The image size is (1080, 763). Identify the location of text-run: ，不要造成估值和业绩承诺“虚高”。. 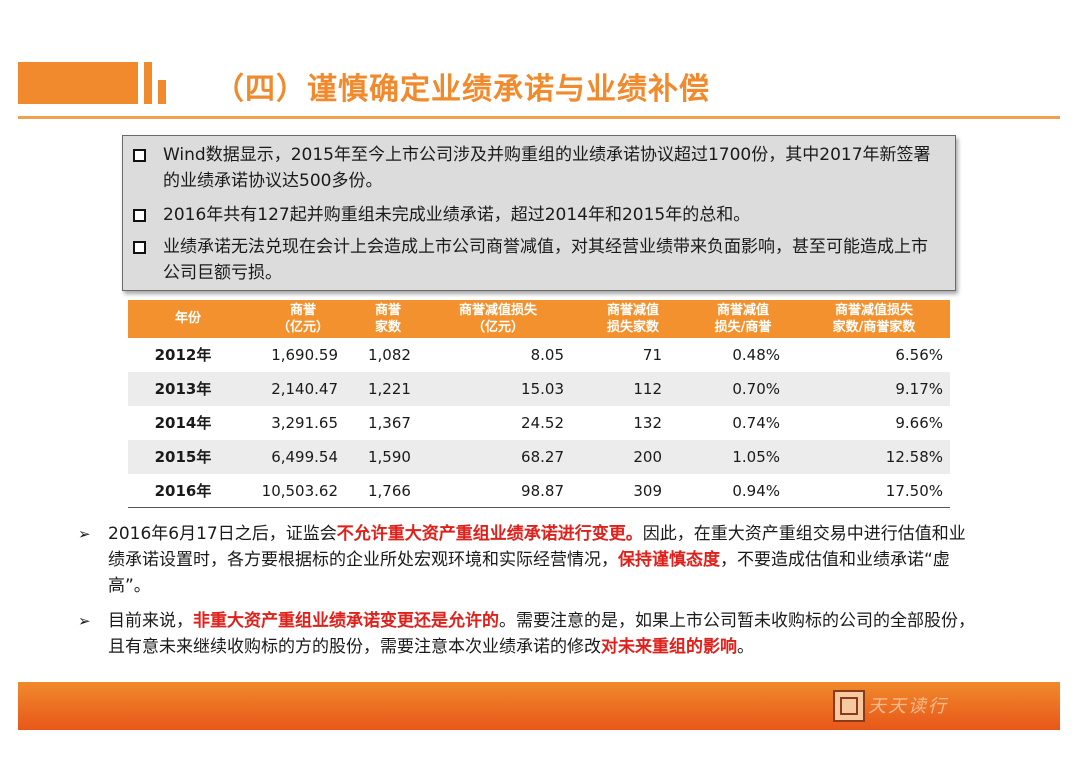
(529, 573).